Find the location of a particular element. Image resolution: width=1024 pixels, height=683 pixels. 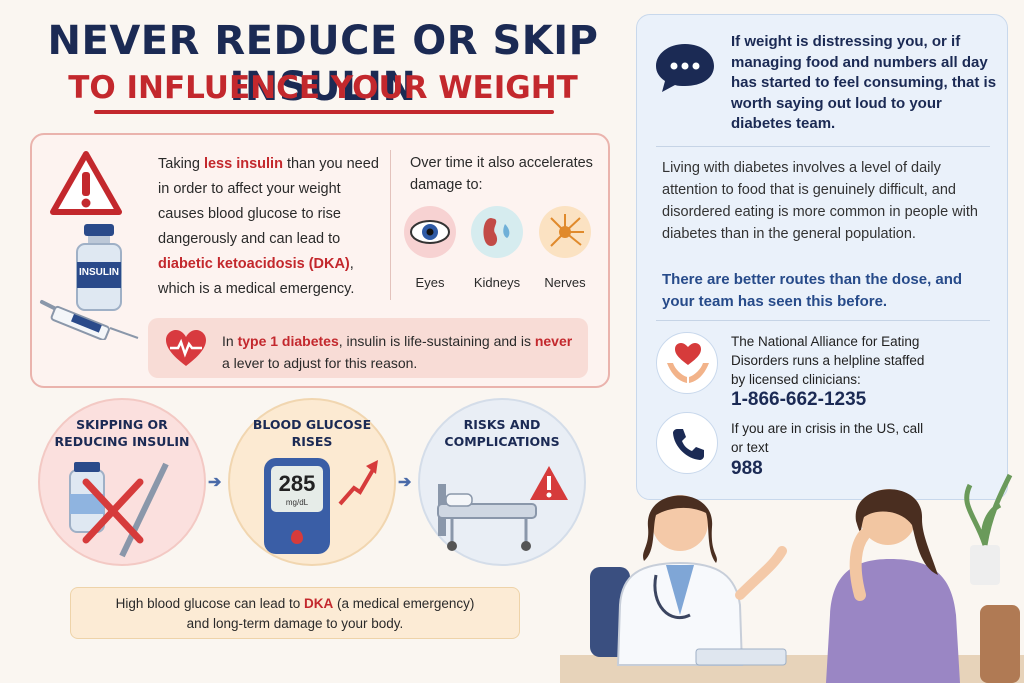

organ-label-eyes: Eyes is located at coordinates (430, 282).